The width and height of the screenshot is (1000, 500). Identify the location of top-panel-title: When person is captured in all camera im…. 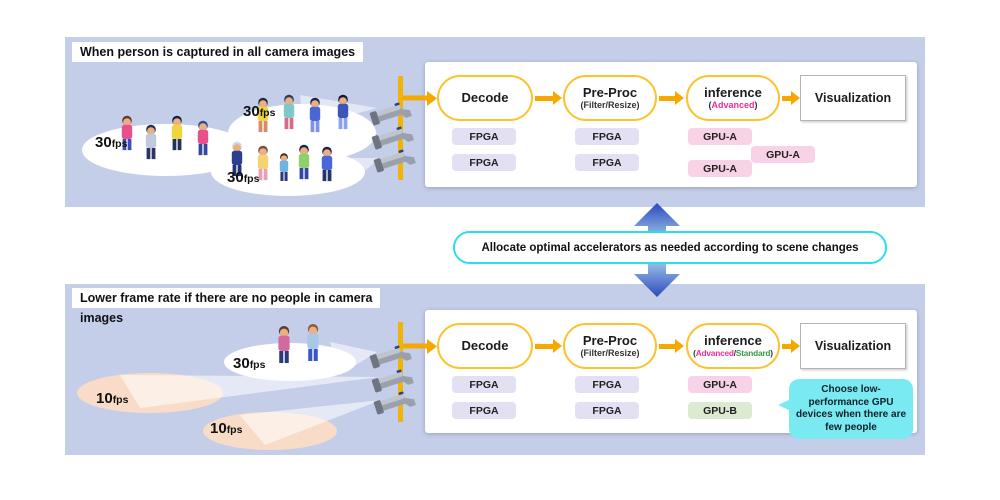
(218, 52).